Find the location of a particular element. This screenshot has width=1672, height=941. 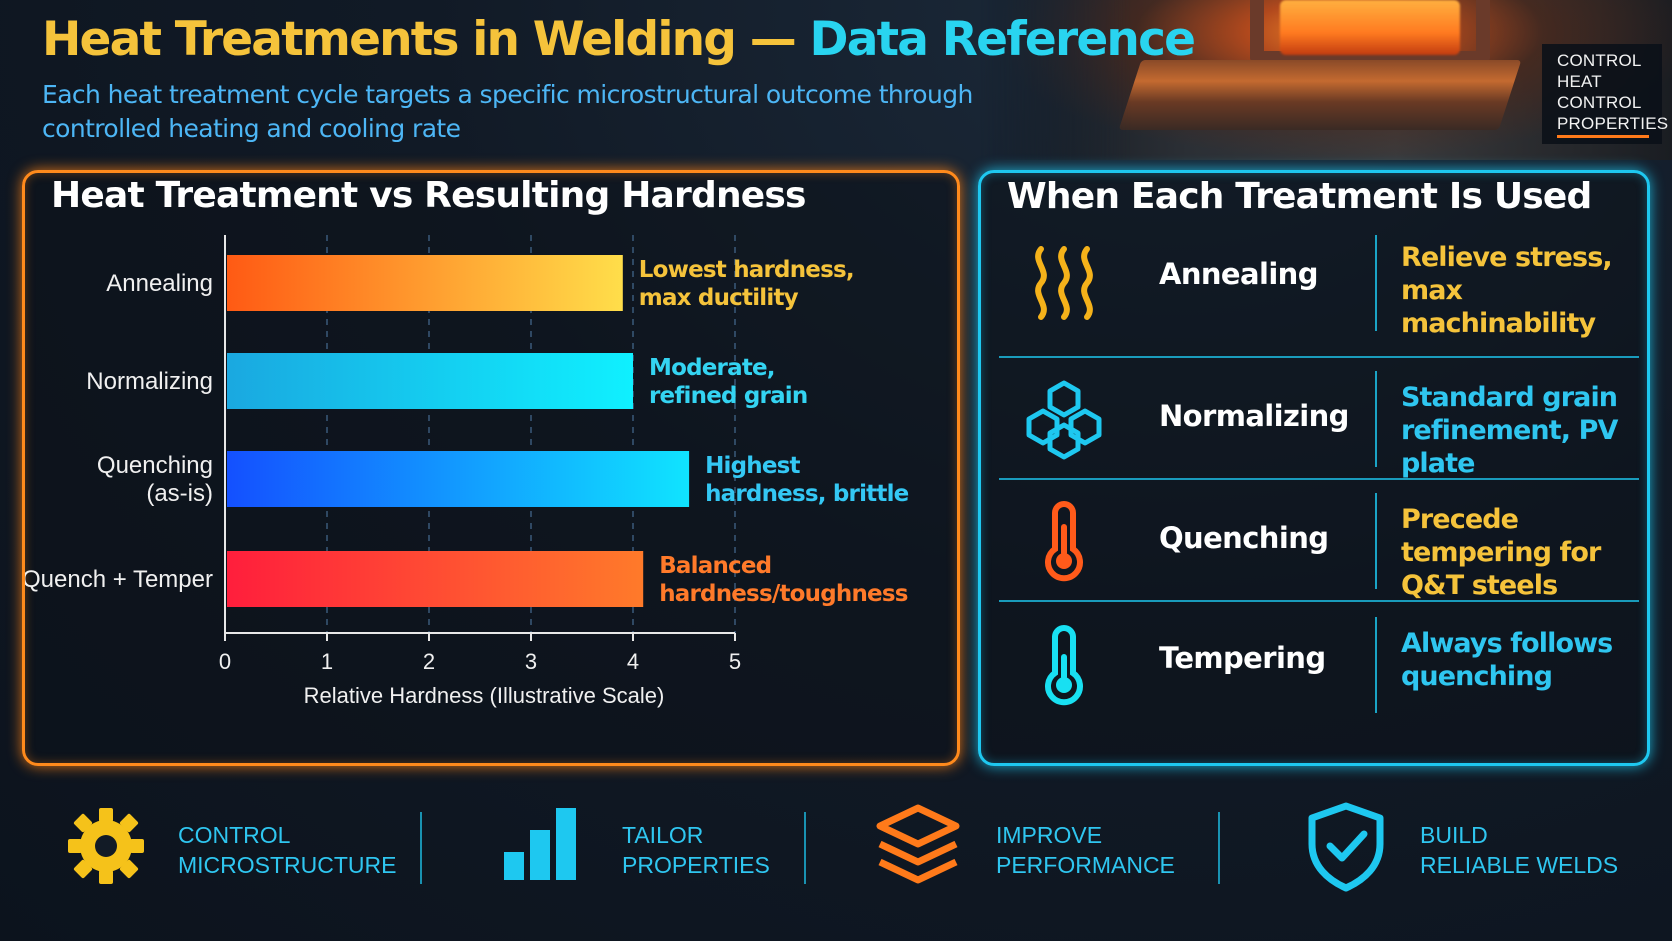

x-tick-label: 4 is located at coordinates (633, 661).